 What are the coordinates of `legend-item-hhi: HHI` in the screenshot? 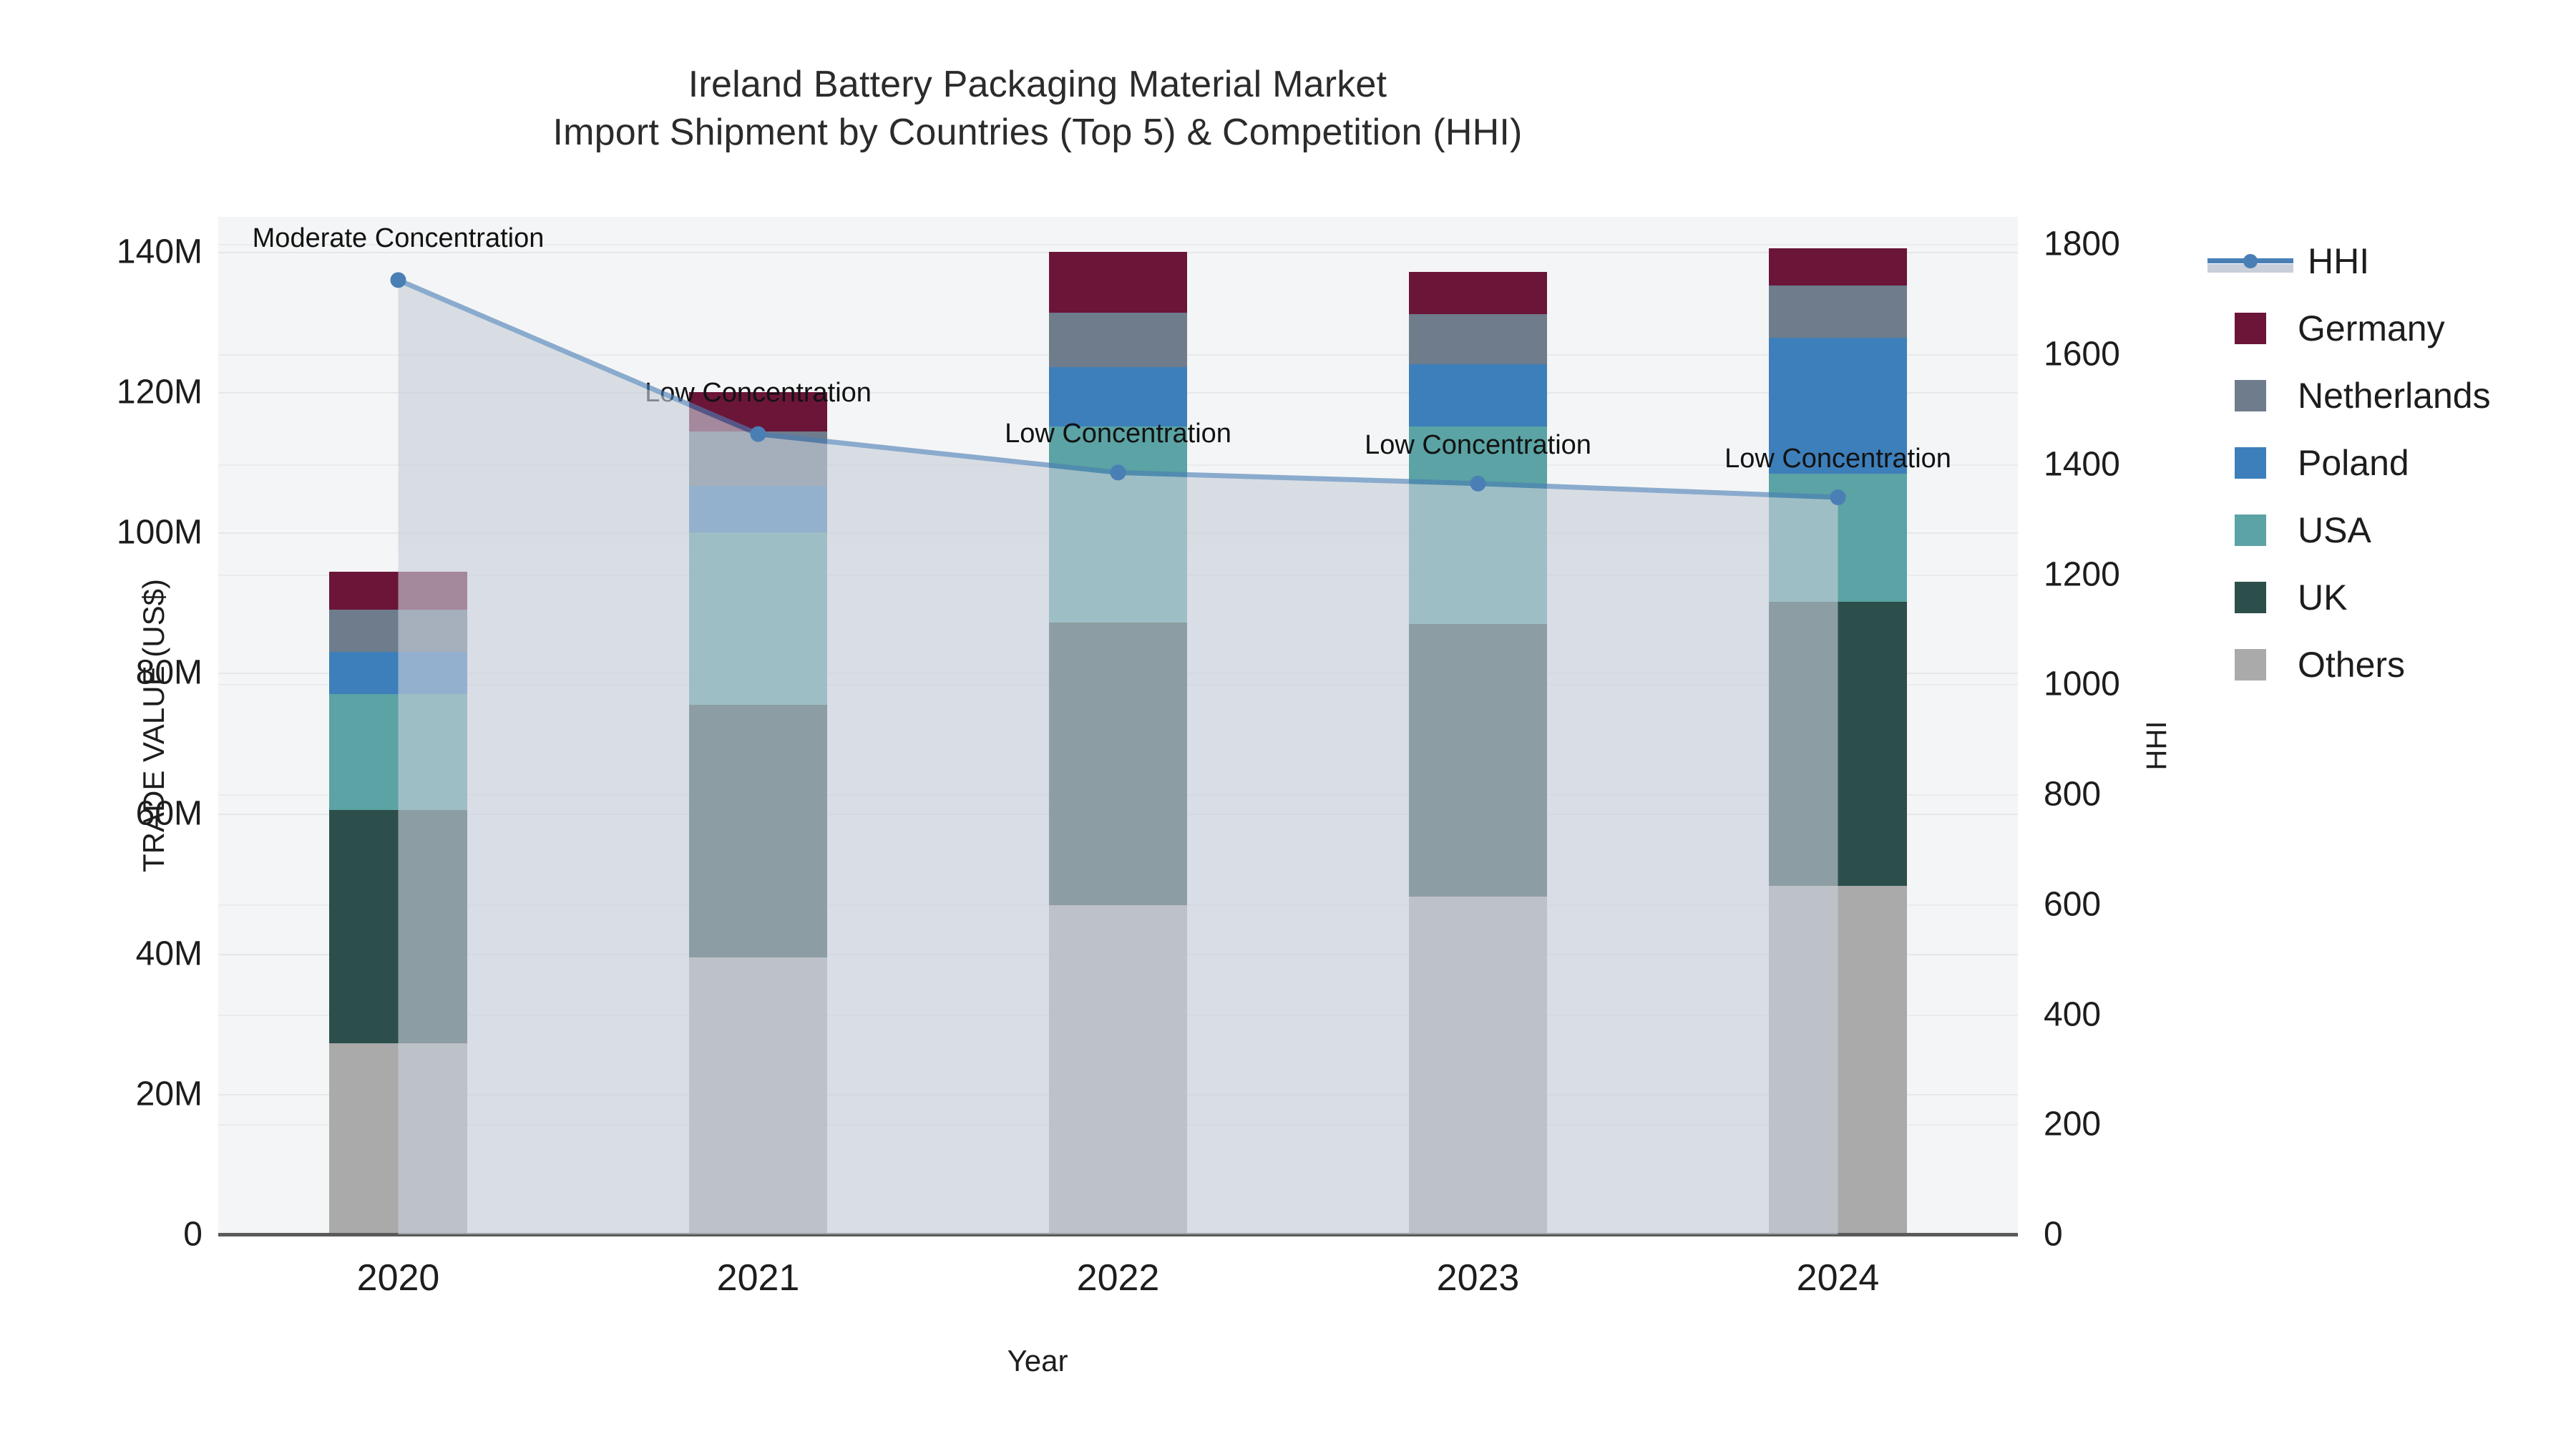 It's located at (2349, 261).